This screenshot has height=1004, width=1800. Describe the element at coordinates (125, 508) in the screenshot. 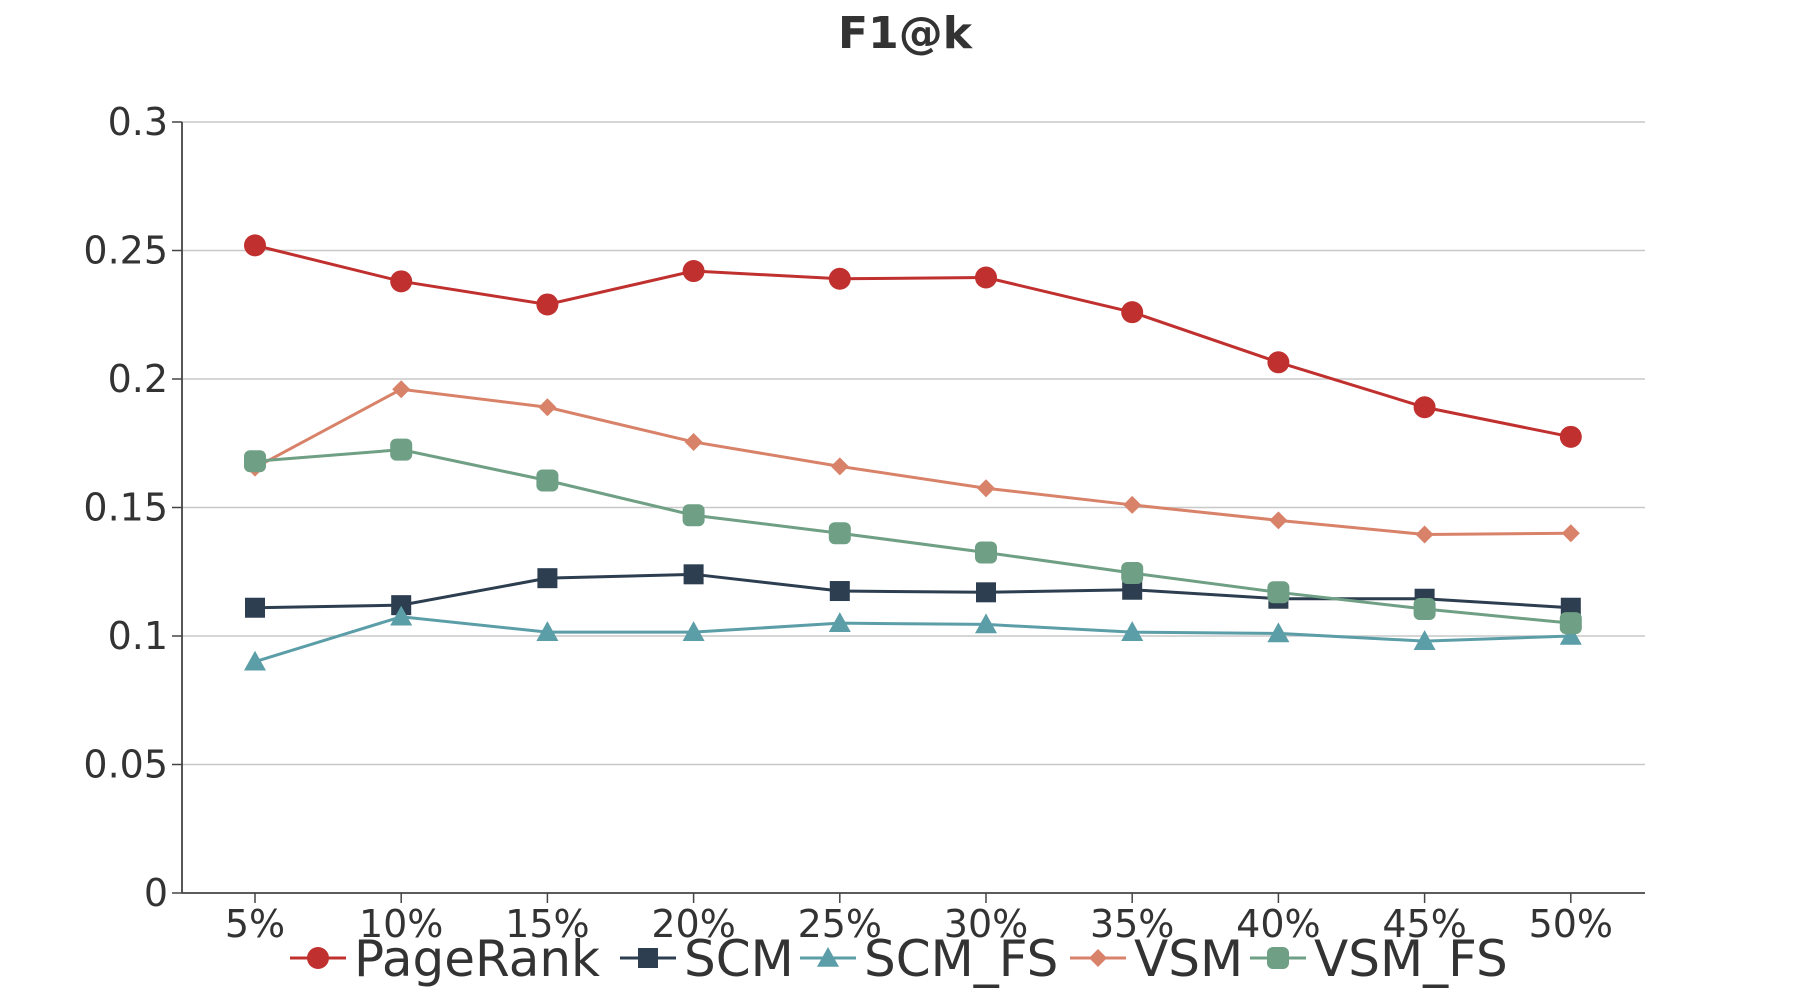

I see `y-tick-label: 0.15` at that location.